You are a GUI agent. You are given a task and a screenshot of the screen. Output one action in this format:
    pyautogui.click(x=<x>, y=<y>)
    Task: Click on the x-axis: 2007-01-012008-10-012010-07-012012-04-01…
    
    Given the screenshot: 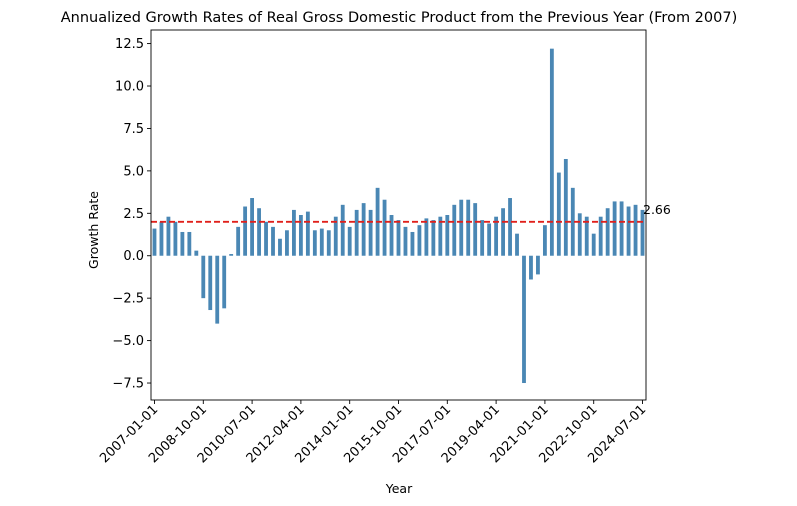 What is the action you would take?
    pyautogui.click(x=373, y=433)
    